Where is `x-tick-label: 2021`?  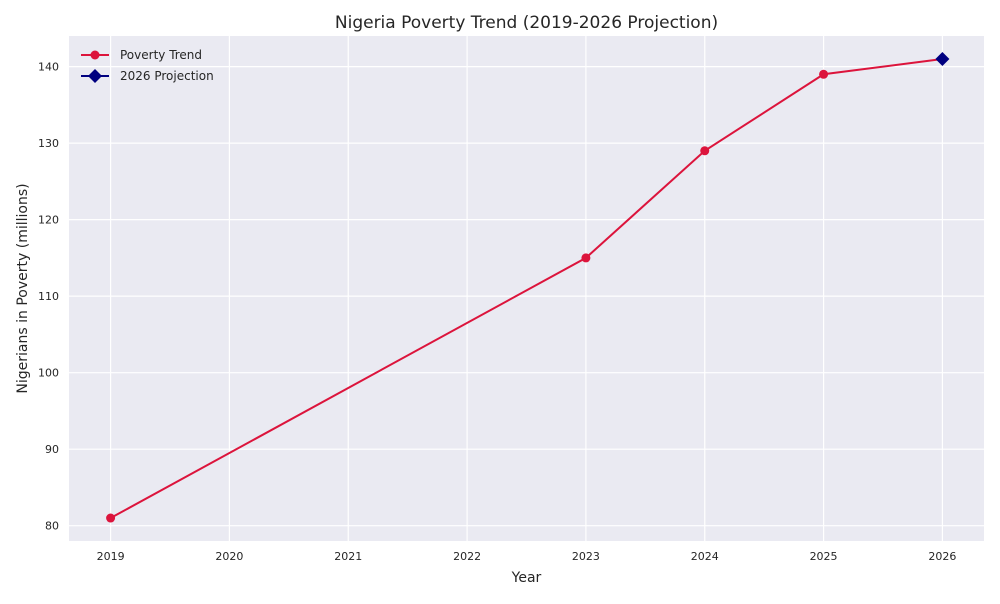 x-tick-label: 2021 is located at coordinates (348, 556).